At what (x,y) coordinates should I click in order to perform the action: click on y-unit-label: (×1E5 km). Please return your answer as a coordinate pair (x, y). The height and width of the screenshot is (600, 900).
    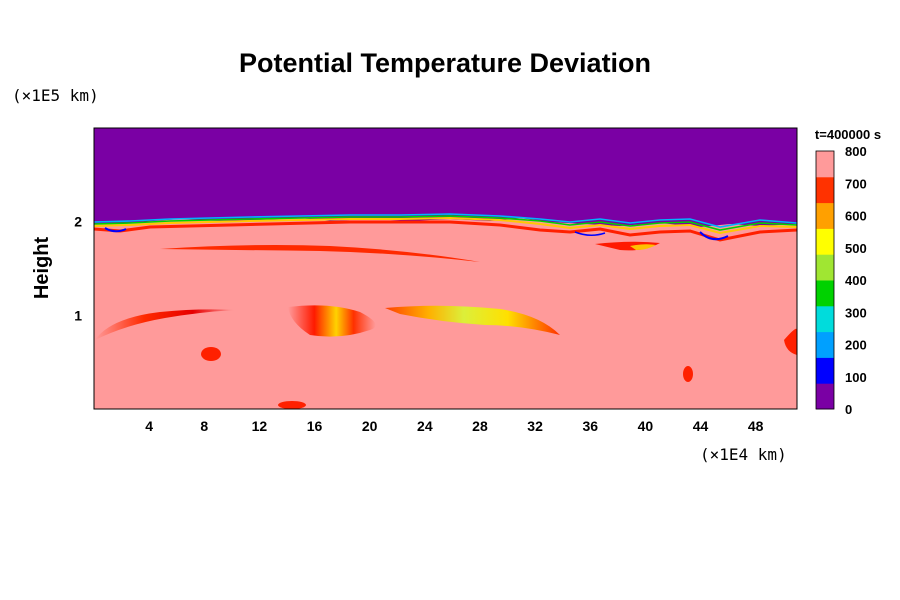
    Looking at the image, I should click on (55, 95).